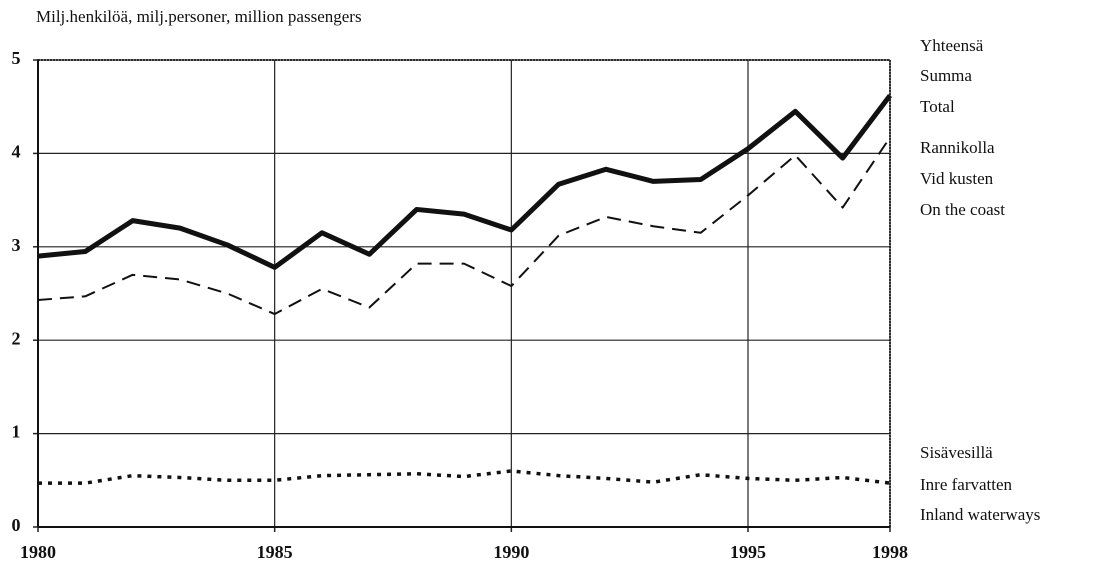  I want to click on y-tick-label: 4, so click(16, 152).